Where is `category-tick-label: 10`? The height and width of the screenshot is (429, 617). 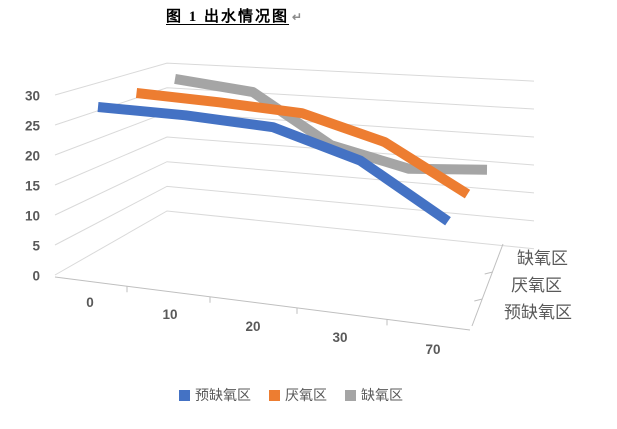 category-tick-label: 10 is located at coordinates (169, 314).